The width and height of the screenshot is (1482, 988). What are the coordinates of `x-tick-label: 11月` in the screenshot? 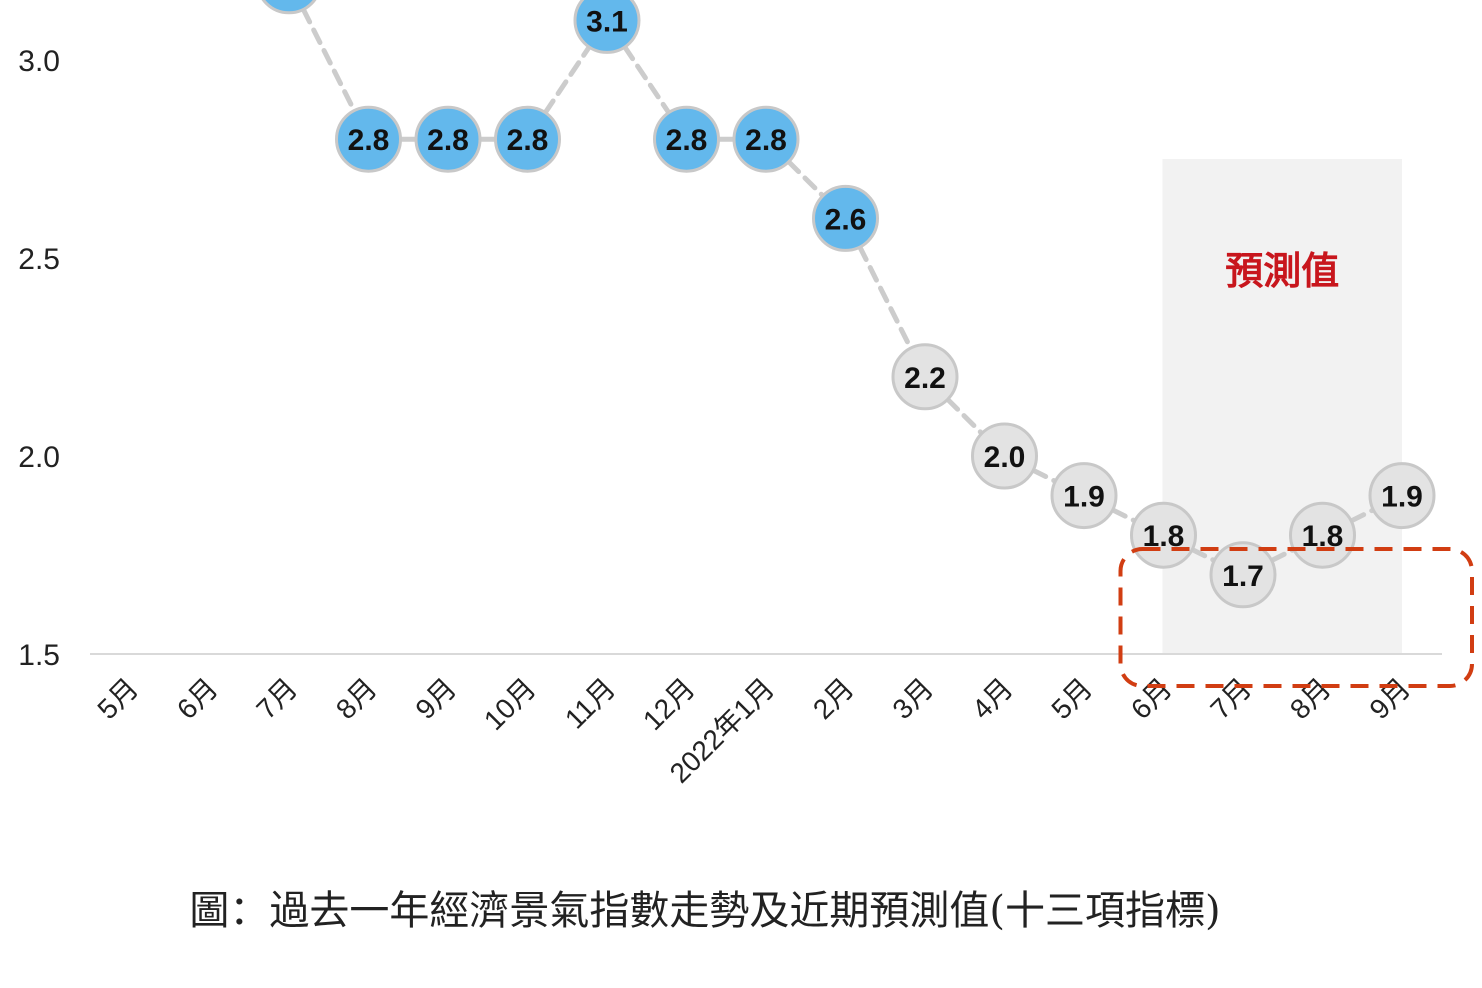 It's located at (590, 703).